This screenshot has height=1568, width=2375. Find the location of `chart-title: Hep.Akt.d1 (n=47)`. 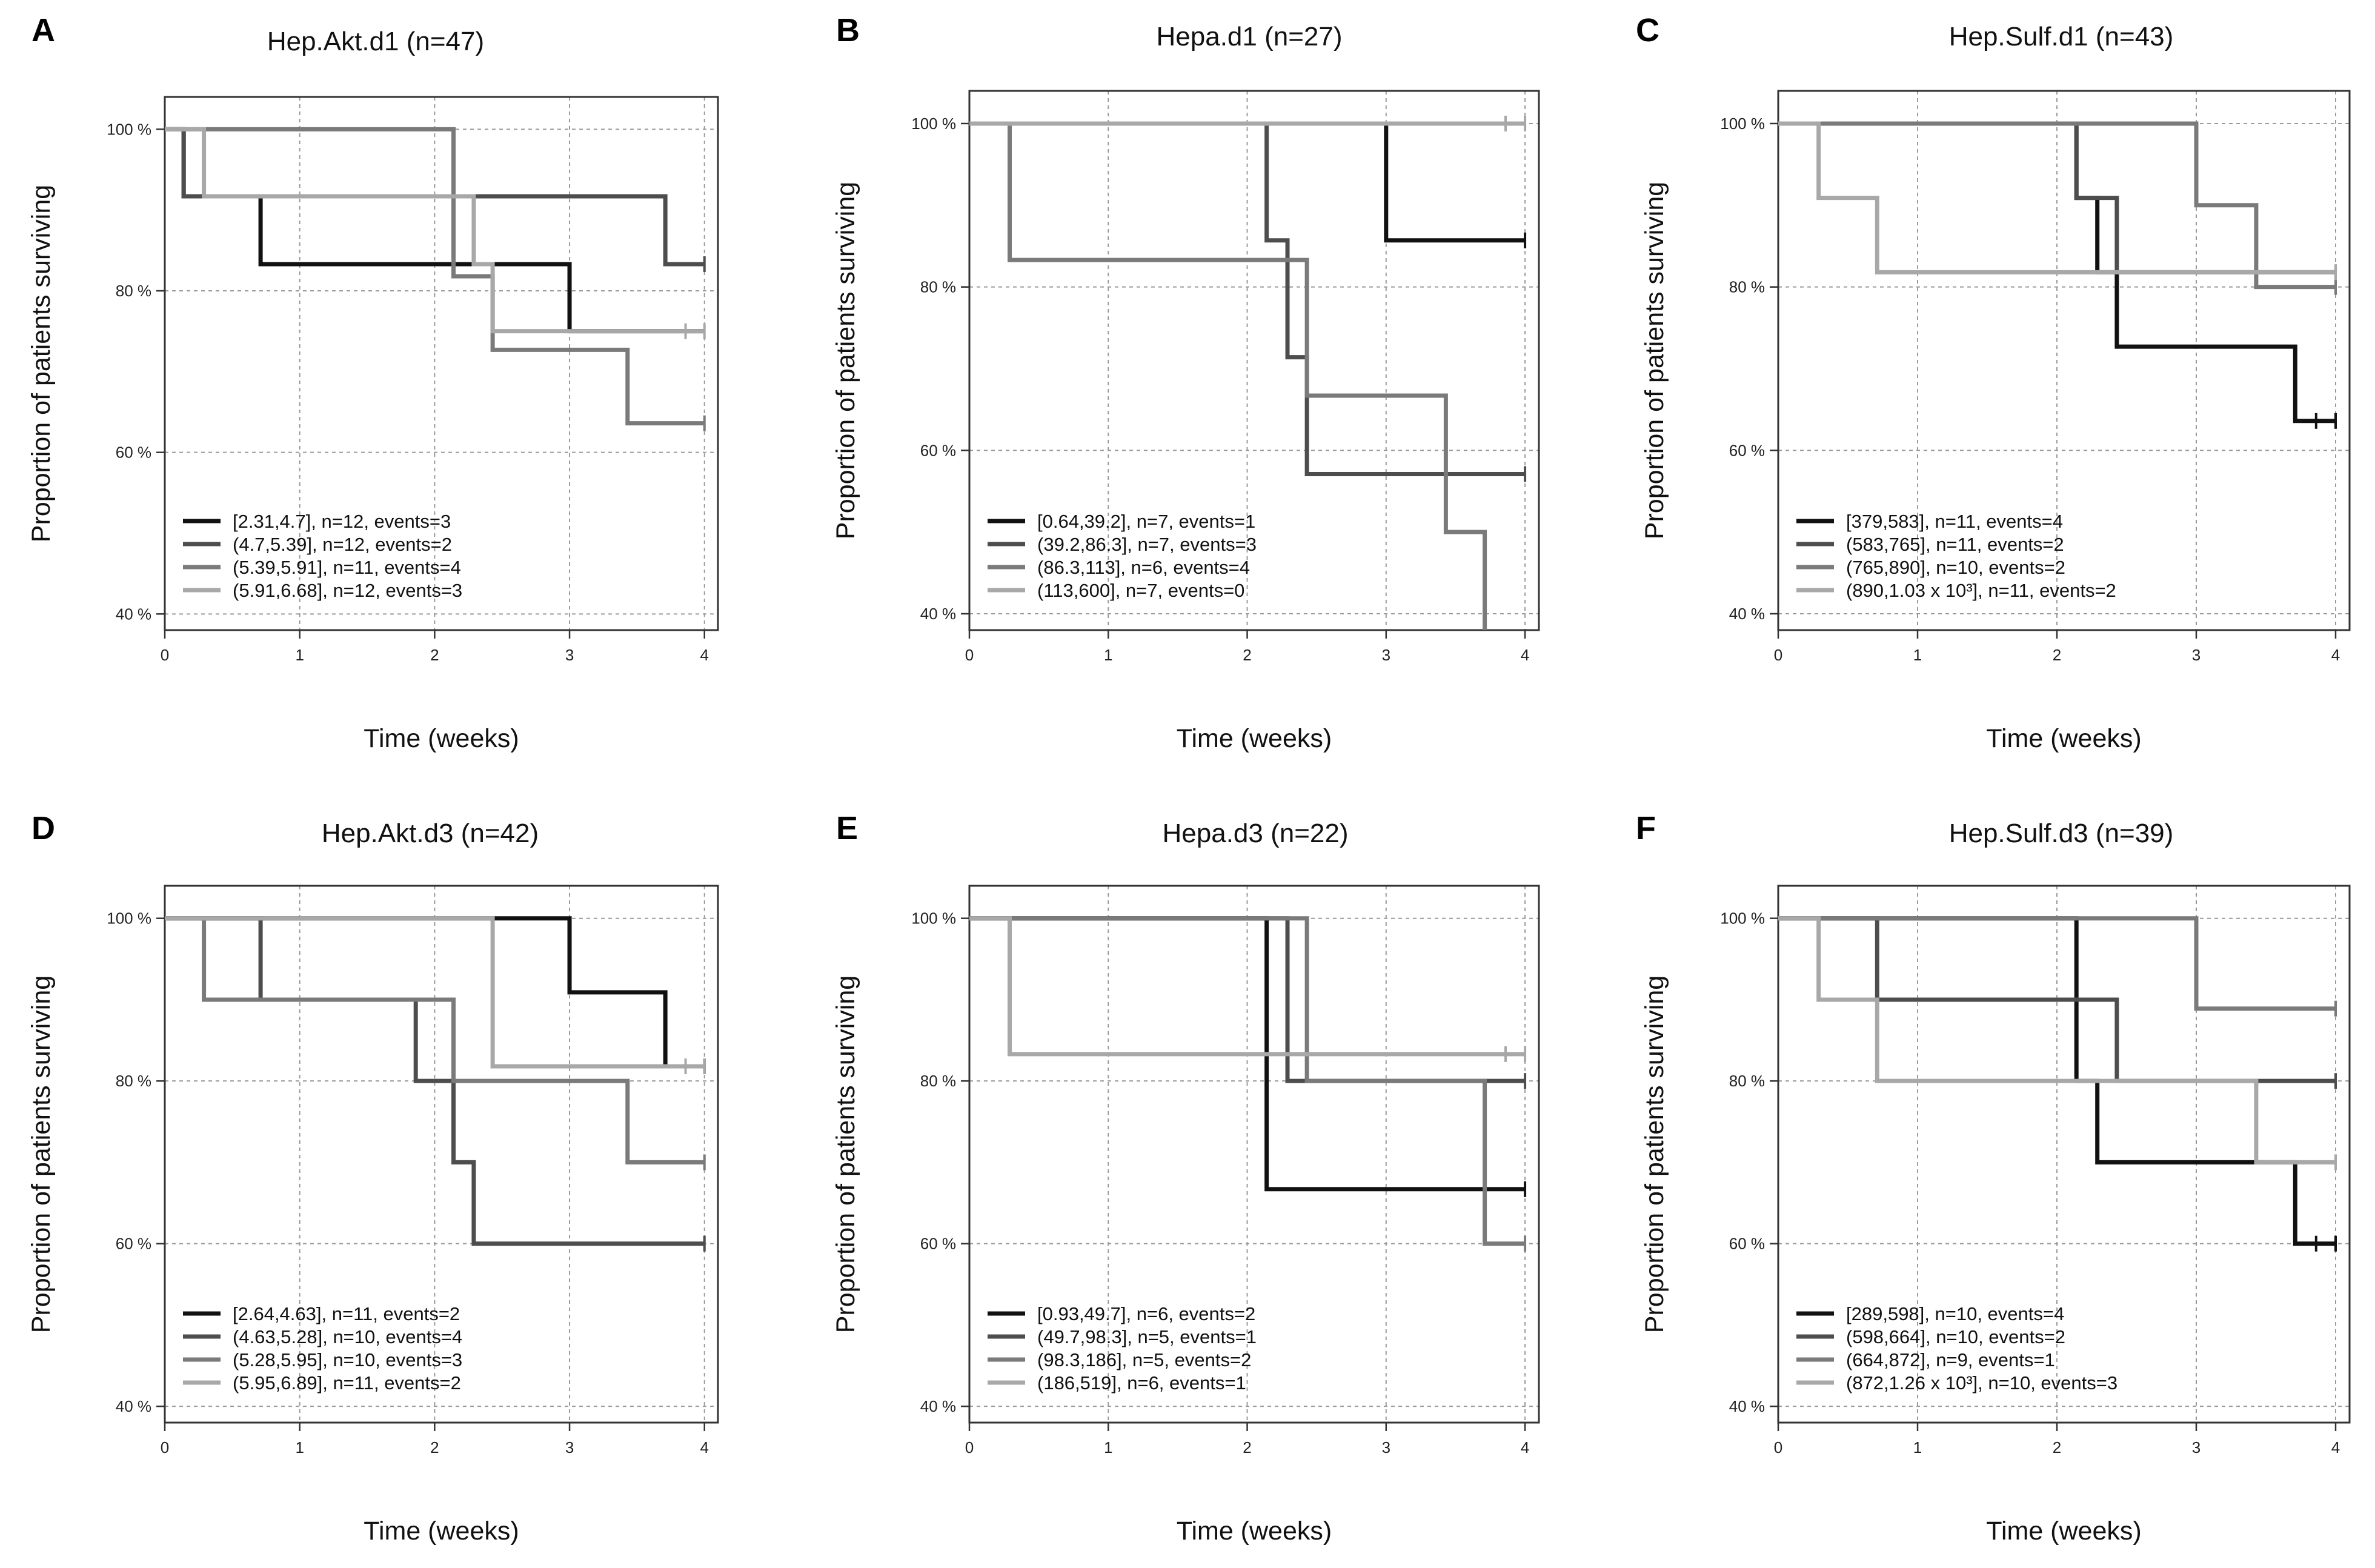

chart-title: Hep.Akt.d1 (n=47) is located at coordinates (375, 41).